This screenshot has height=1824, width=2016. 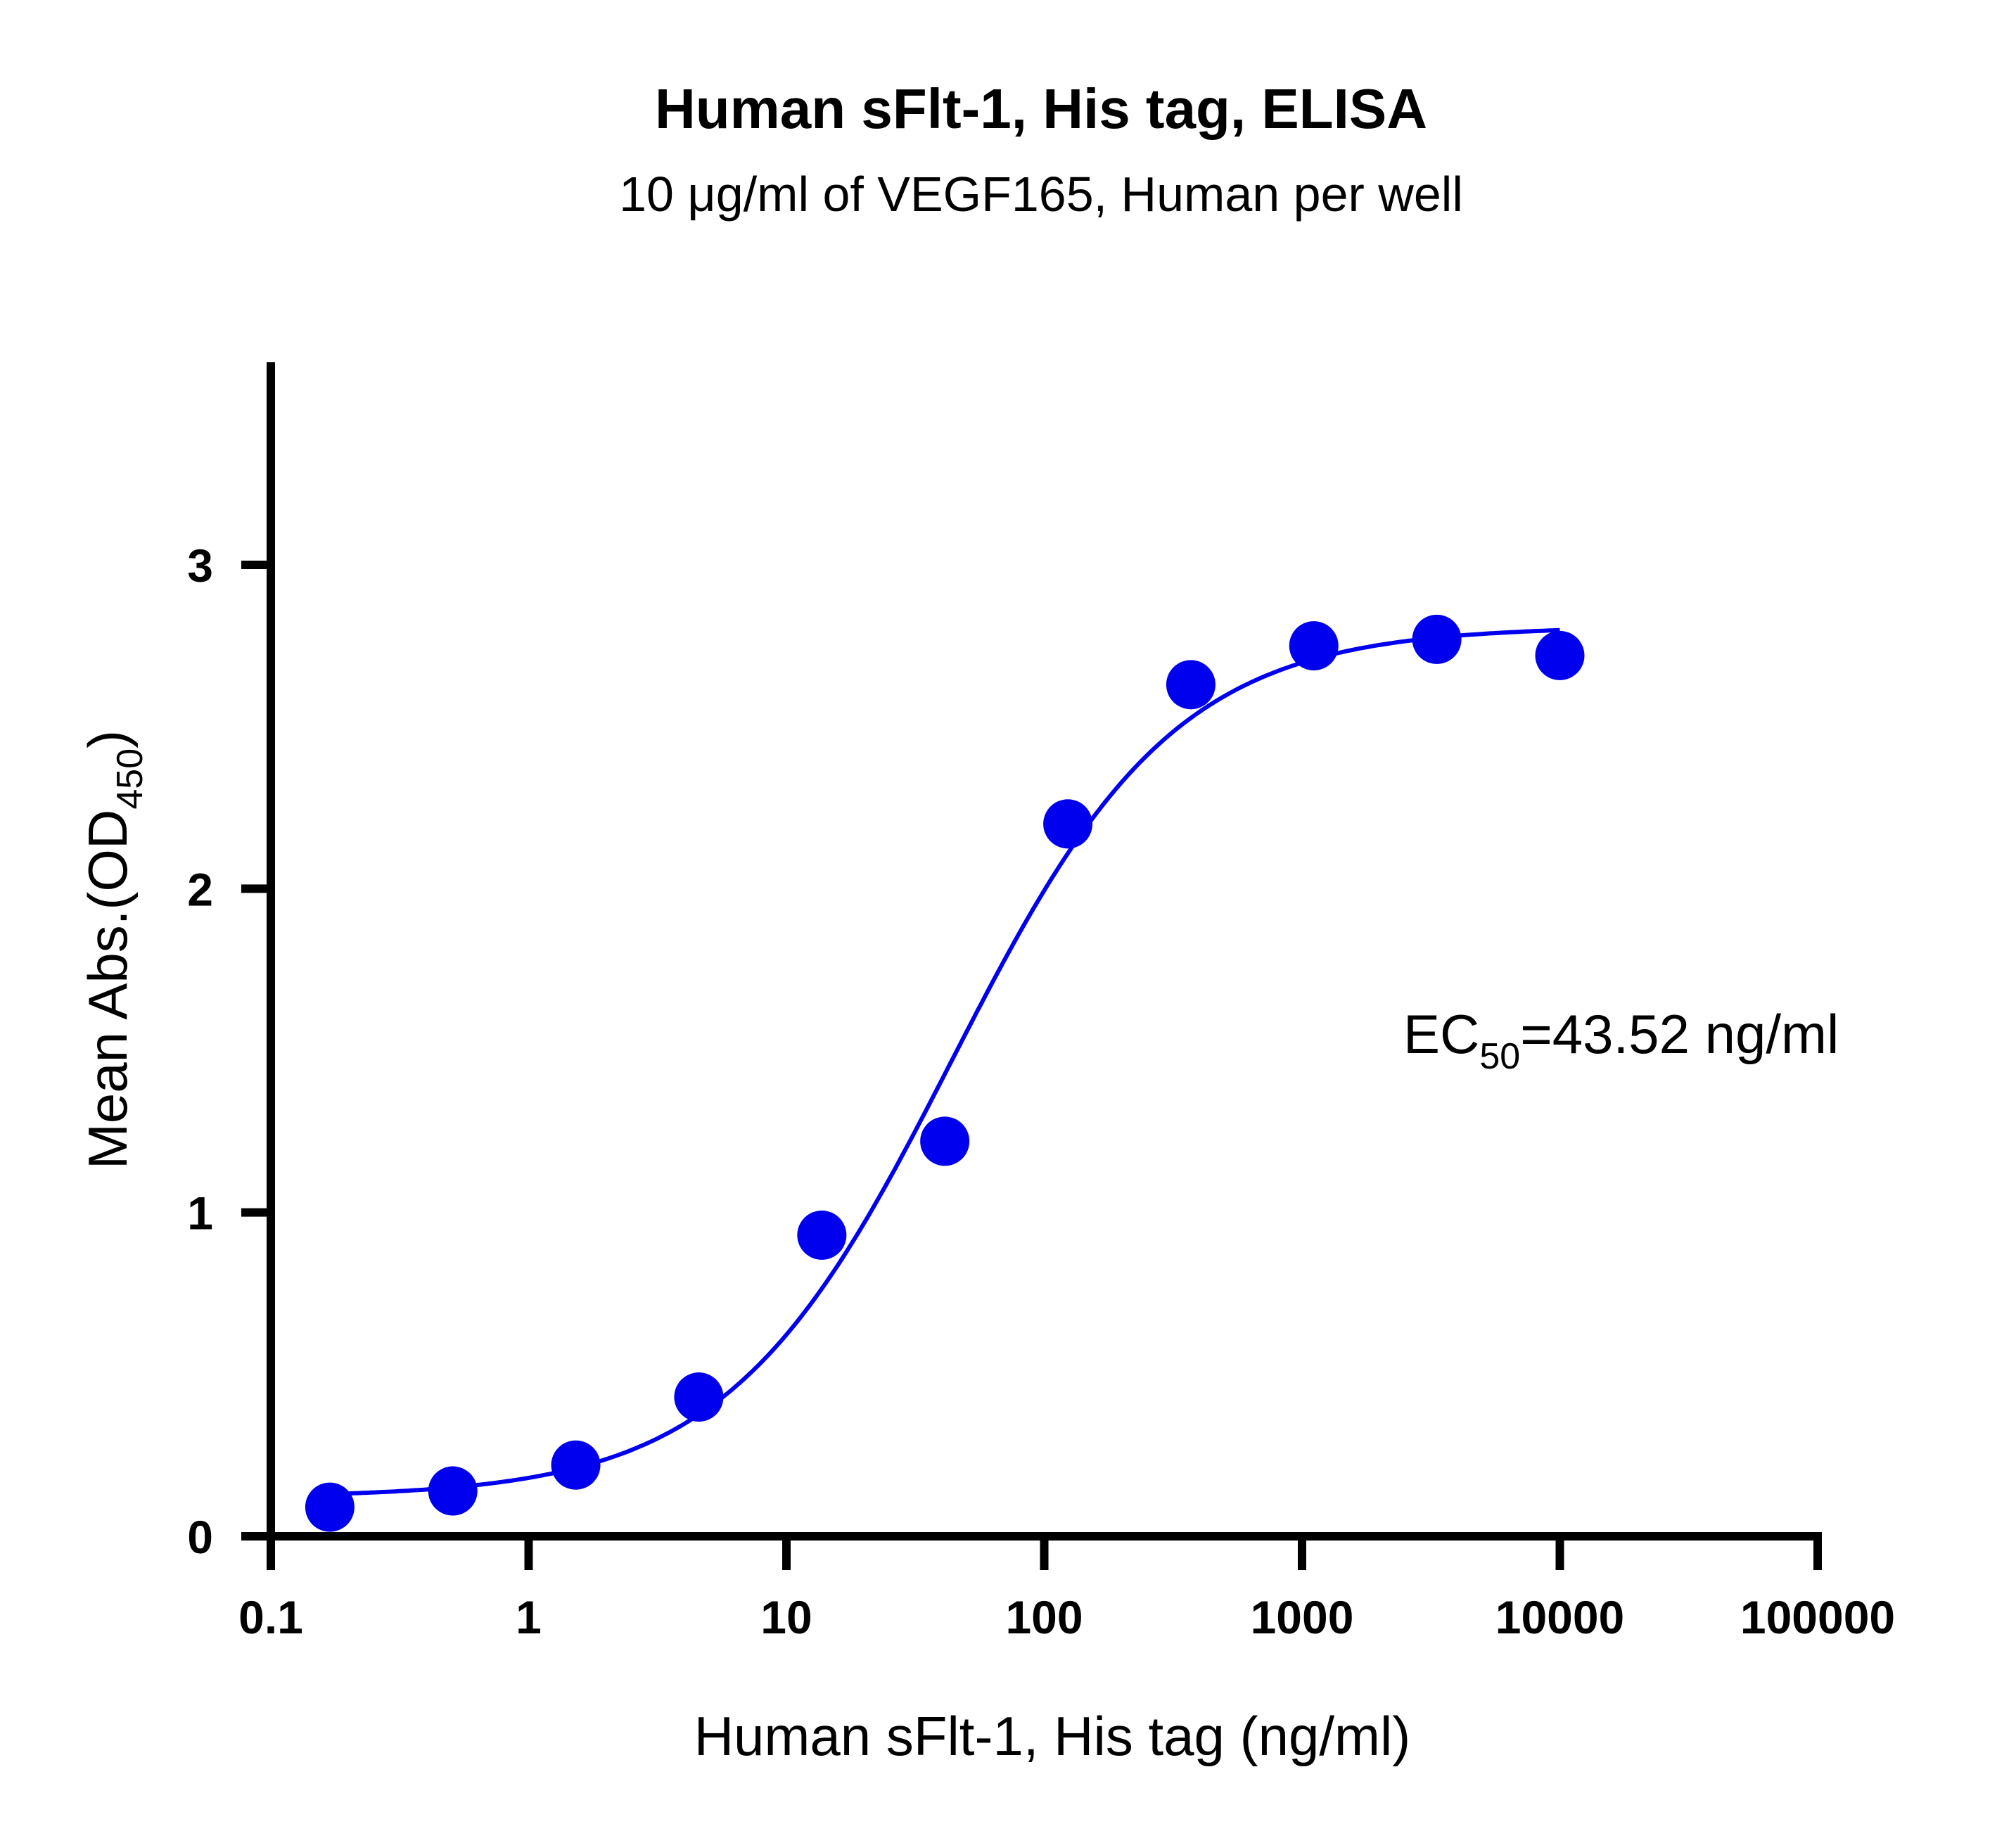 I want to click on x-tick-label: 0.1, so click(x=270, y=1617).